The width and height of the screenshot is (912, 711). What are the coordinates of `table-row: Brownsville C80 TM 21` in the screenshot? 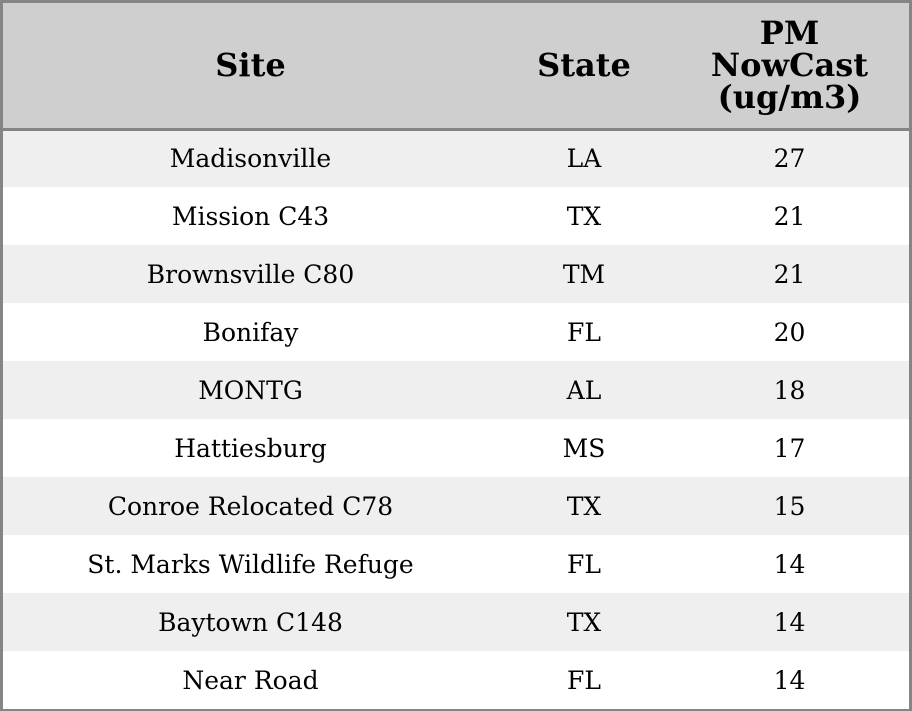 It's located at (456, 274).